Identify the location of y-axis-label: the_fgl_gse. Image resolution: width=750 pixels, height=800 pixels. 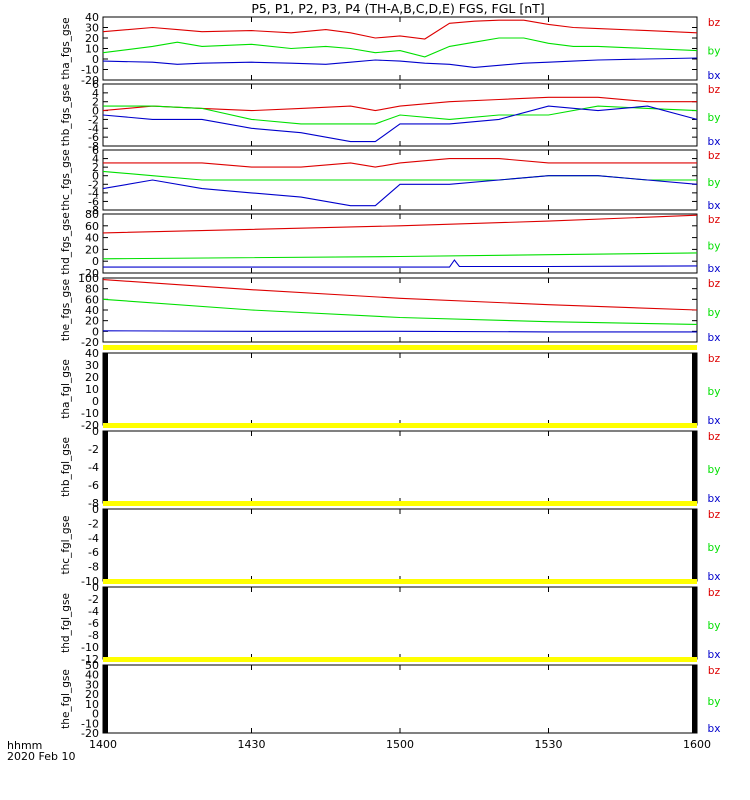
(66, 699).